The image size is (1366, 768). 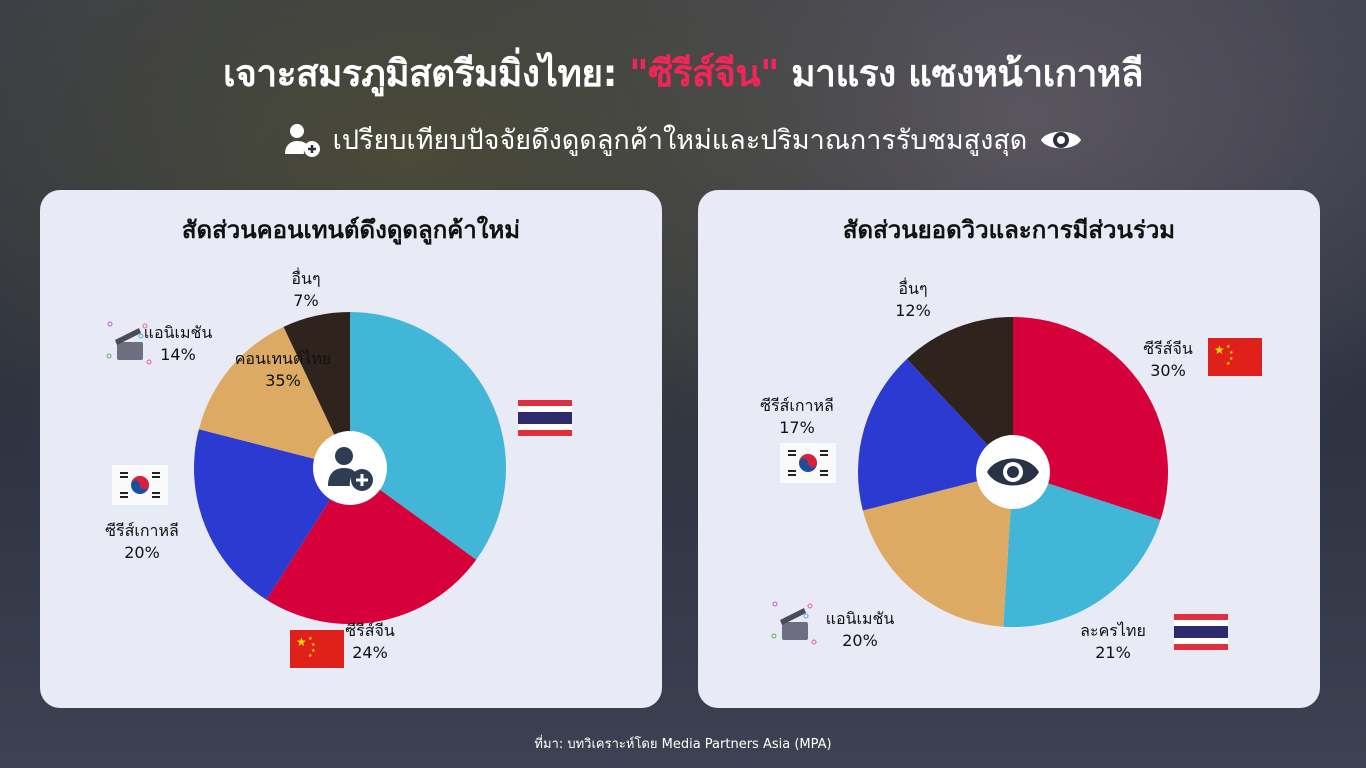 I want to click on value-label: 30%, so click(x=1168, y=370).